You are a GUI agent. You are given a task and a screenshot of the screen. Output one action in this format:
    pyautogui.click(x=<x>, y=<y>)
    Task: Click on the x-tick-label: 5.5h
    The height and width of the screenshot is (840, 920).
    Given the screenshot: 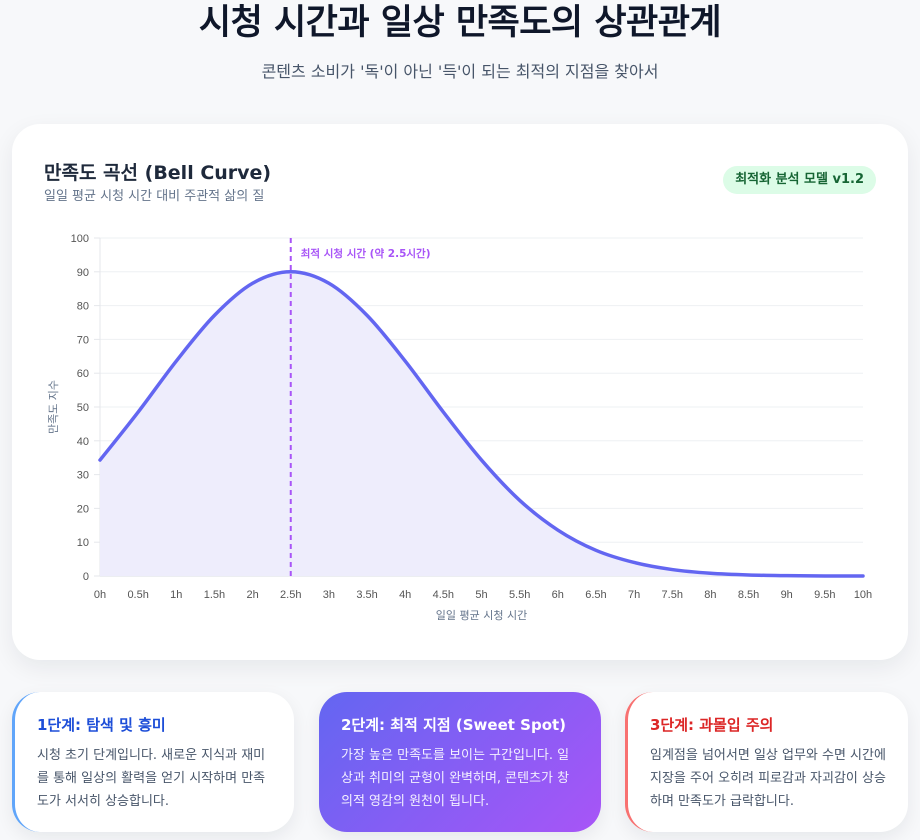 What is the action you would take?
    pyautogui.click(x=519, y=595)
    